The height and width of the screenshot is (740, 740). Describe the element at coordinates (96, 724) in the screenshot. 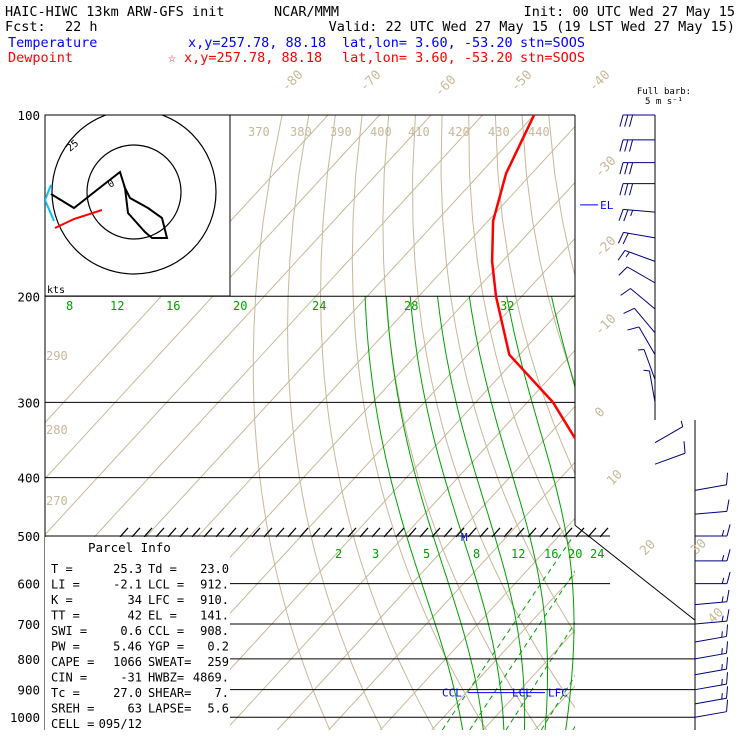

I see `parcel-info-row: CELL = 095/12` at that location.